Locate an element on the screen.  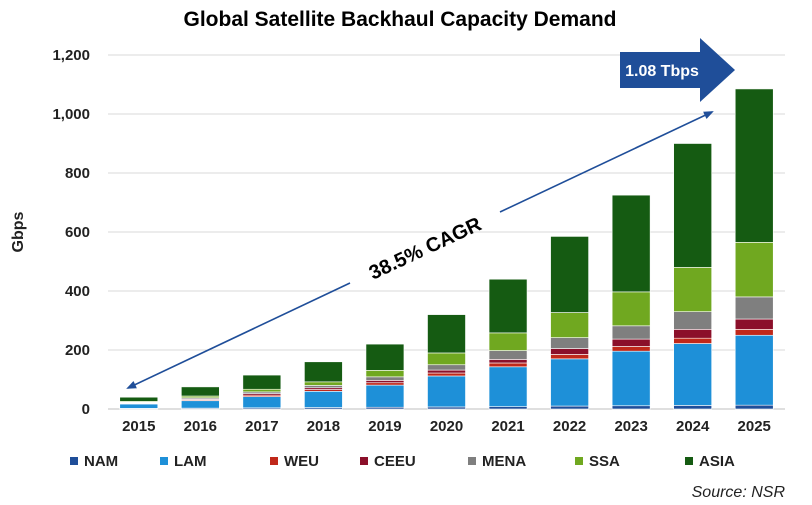
bar-segment-weu-2019 is located at coordinates (385, 384).